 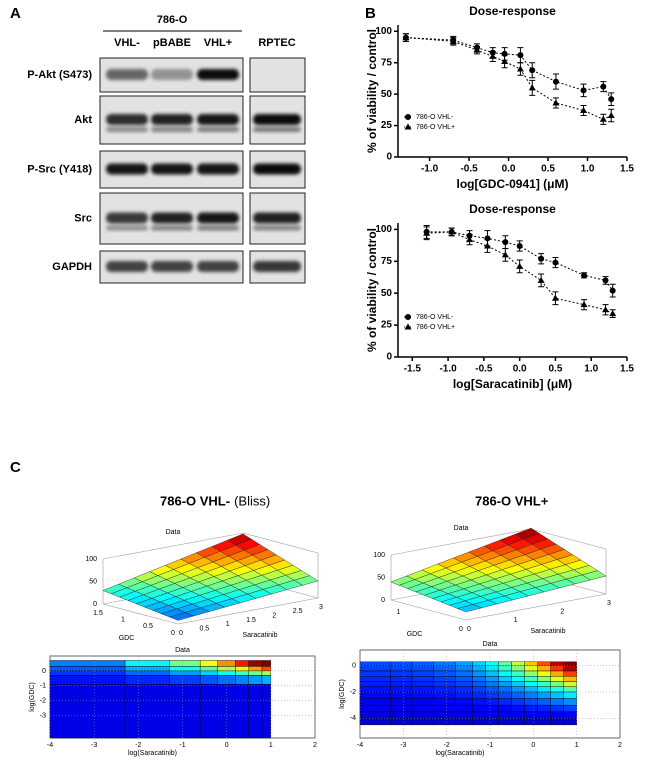 What do you see at coordinates (59, 75) in the screenshot?
I see `row-label: P-Akt (S473)` at bounding box center [59, 75].